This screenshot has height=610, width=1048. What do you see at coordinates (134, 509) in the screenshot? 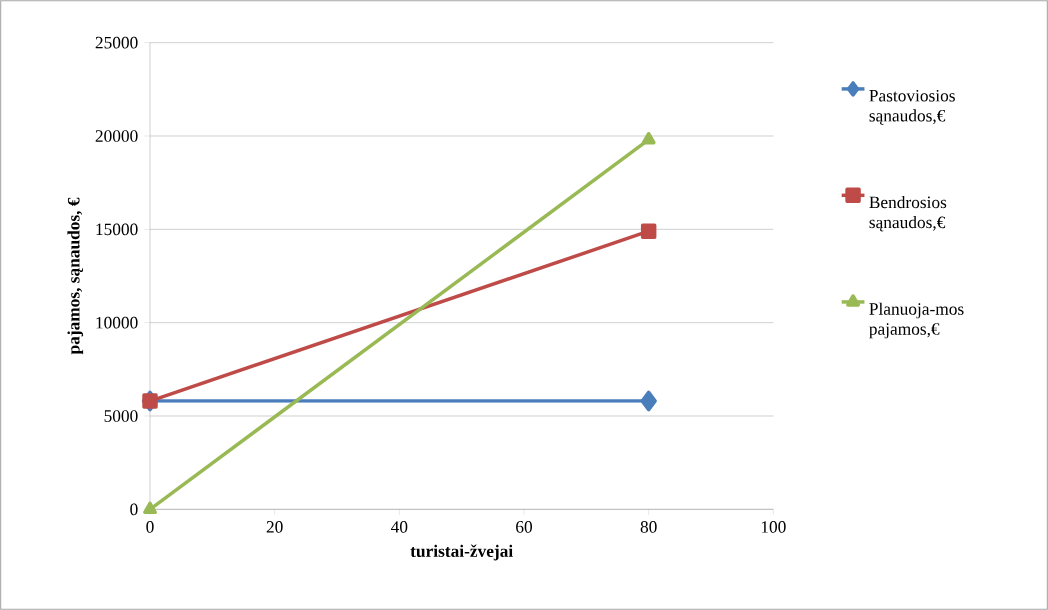
I see `y-tick-label: 0` at bounding box center [134, 509].